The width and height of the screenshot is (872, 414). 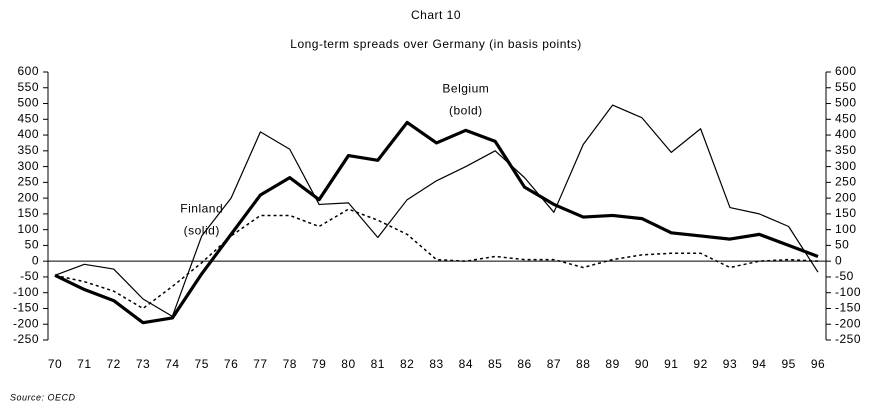 I want to click on y2-tick-label: -50, so click(x=844, y=276).